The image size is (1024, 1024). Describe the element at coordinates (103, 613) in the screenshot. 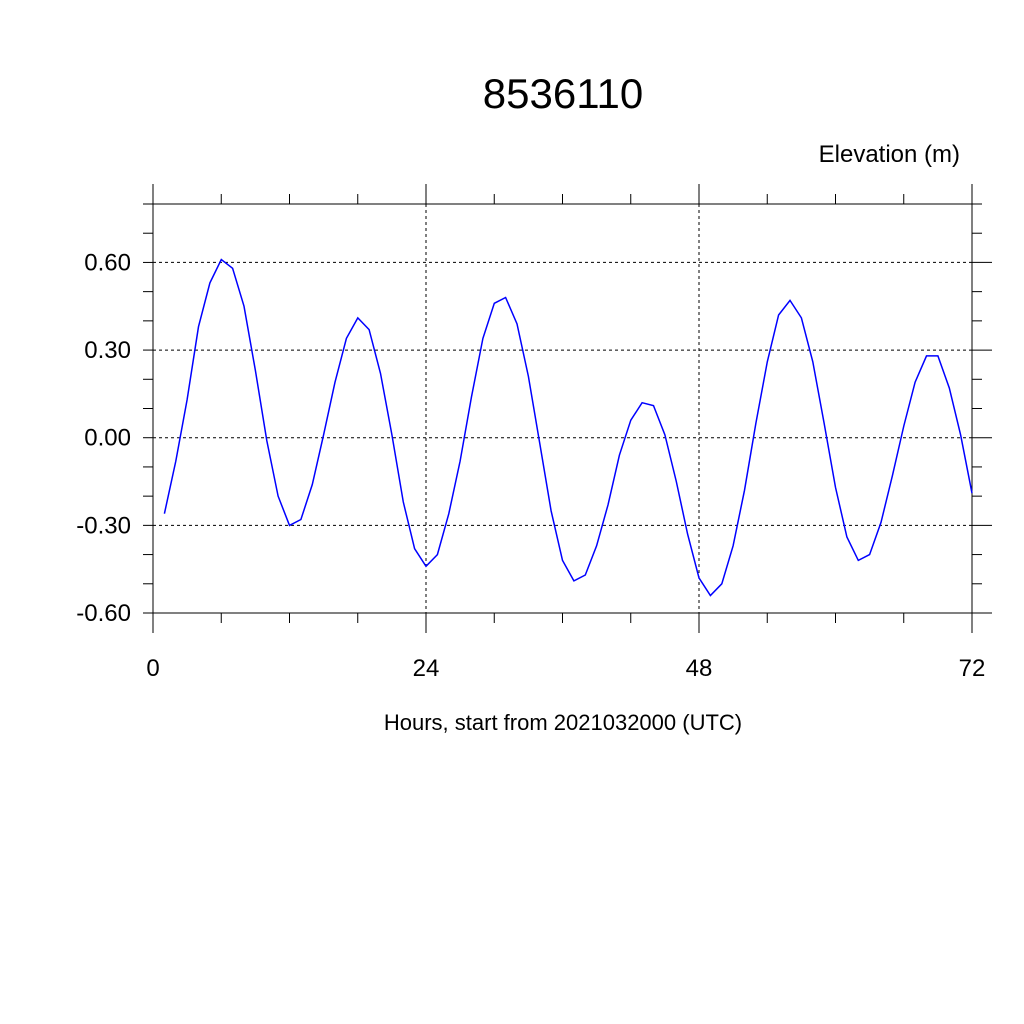

I see `y-tick-label: -0.60` at that location.